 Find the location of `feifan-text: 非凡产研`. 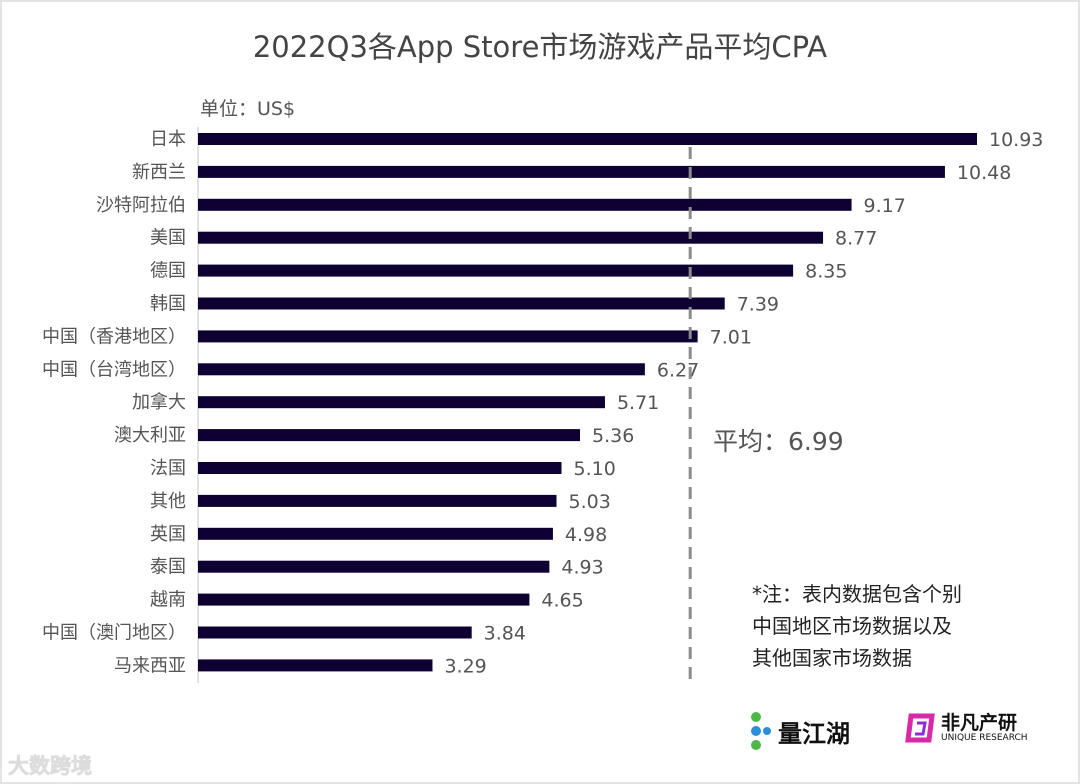

feifan-text: 非凡产研 is located at coordinates (979, 723).